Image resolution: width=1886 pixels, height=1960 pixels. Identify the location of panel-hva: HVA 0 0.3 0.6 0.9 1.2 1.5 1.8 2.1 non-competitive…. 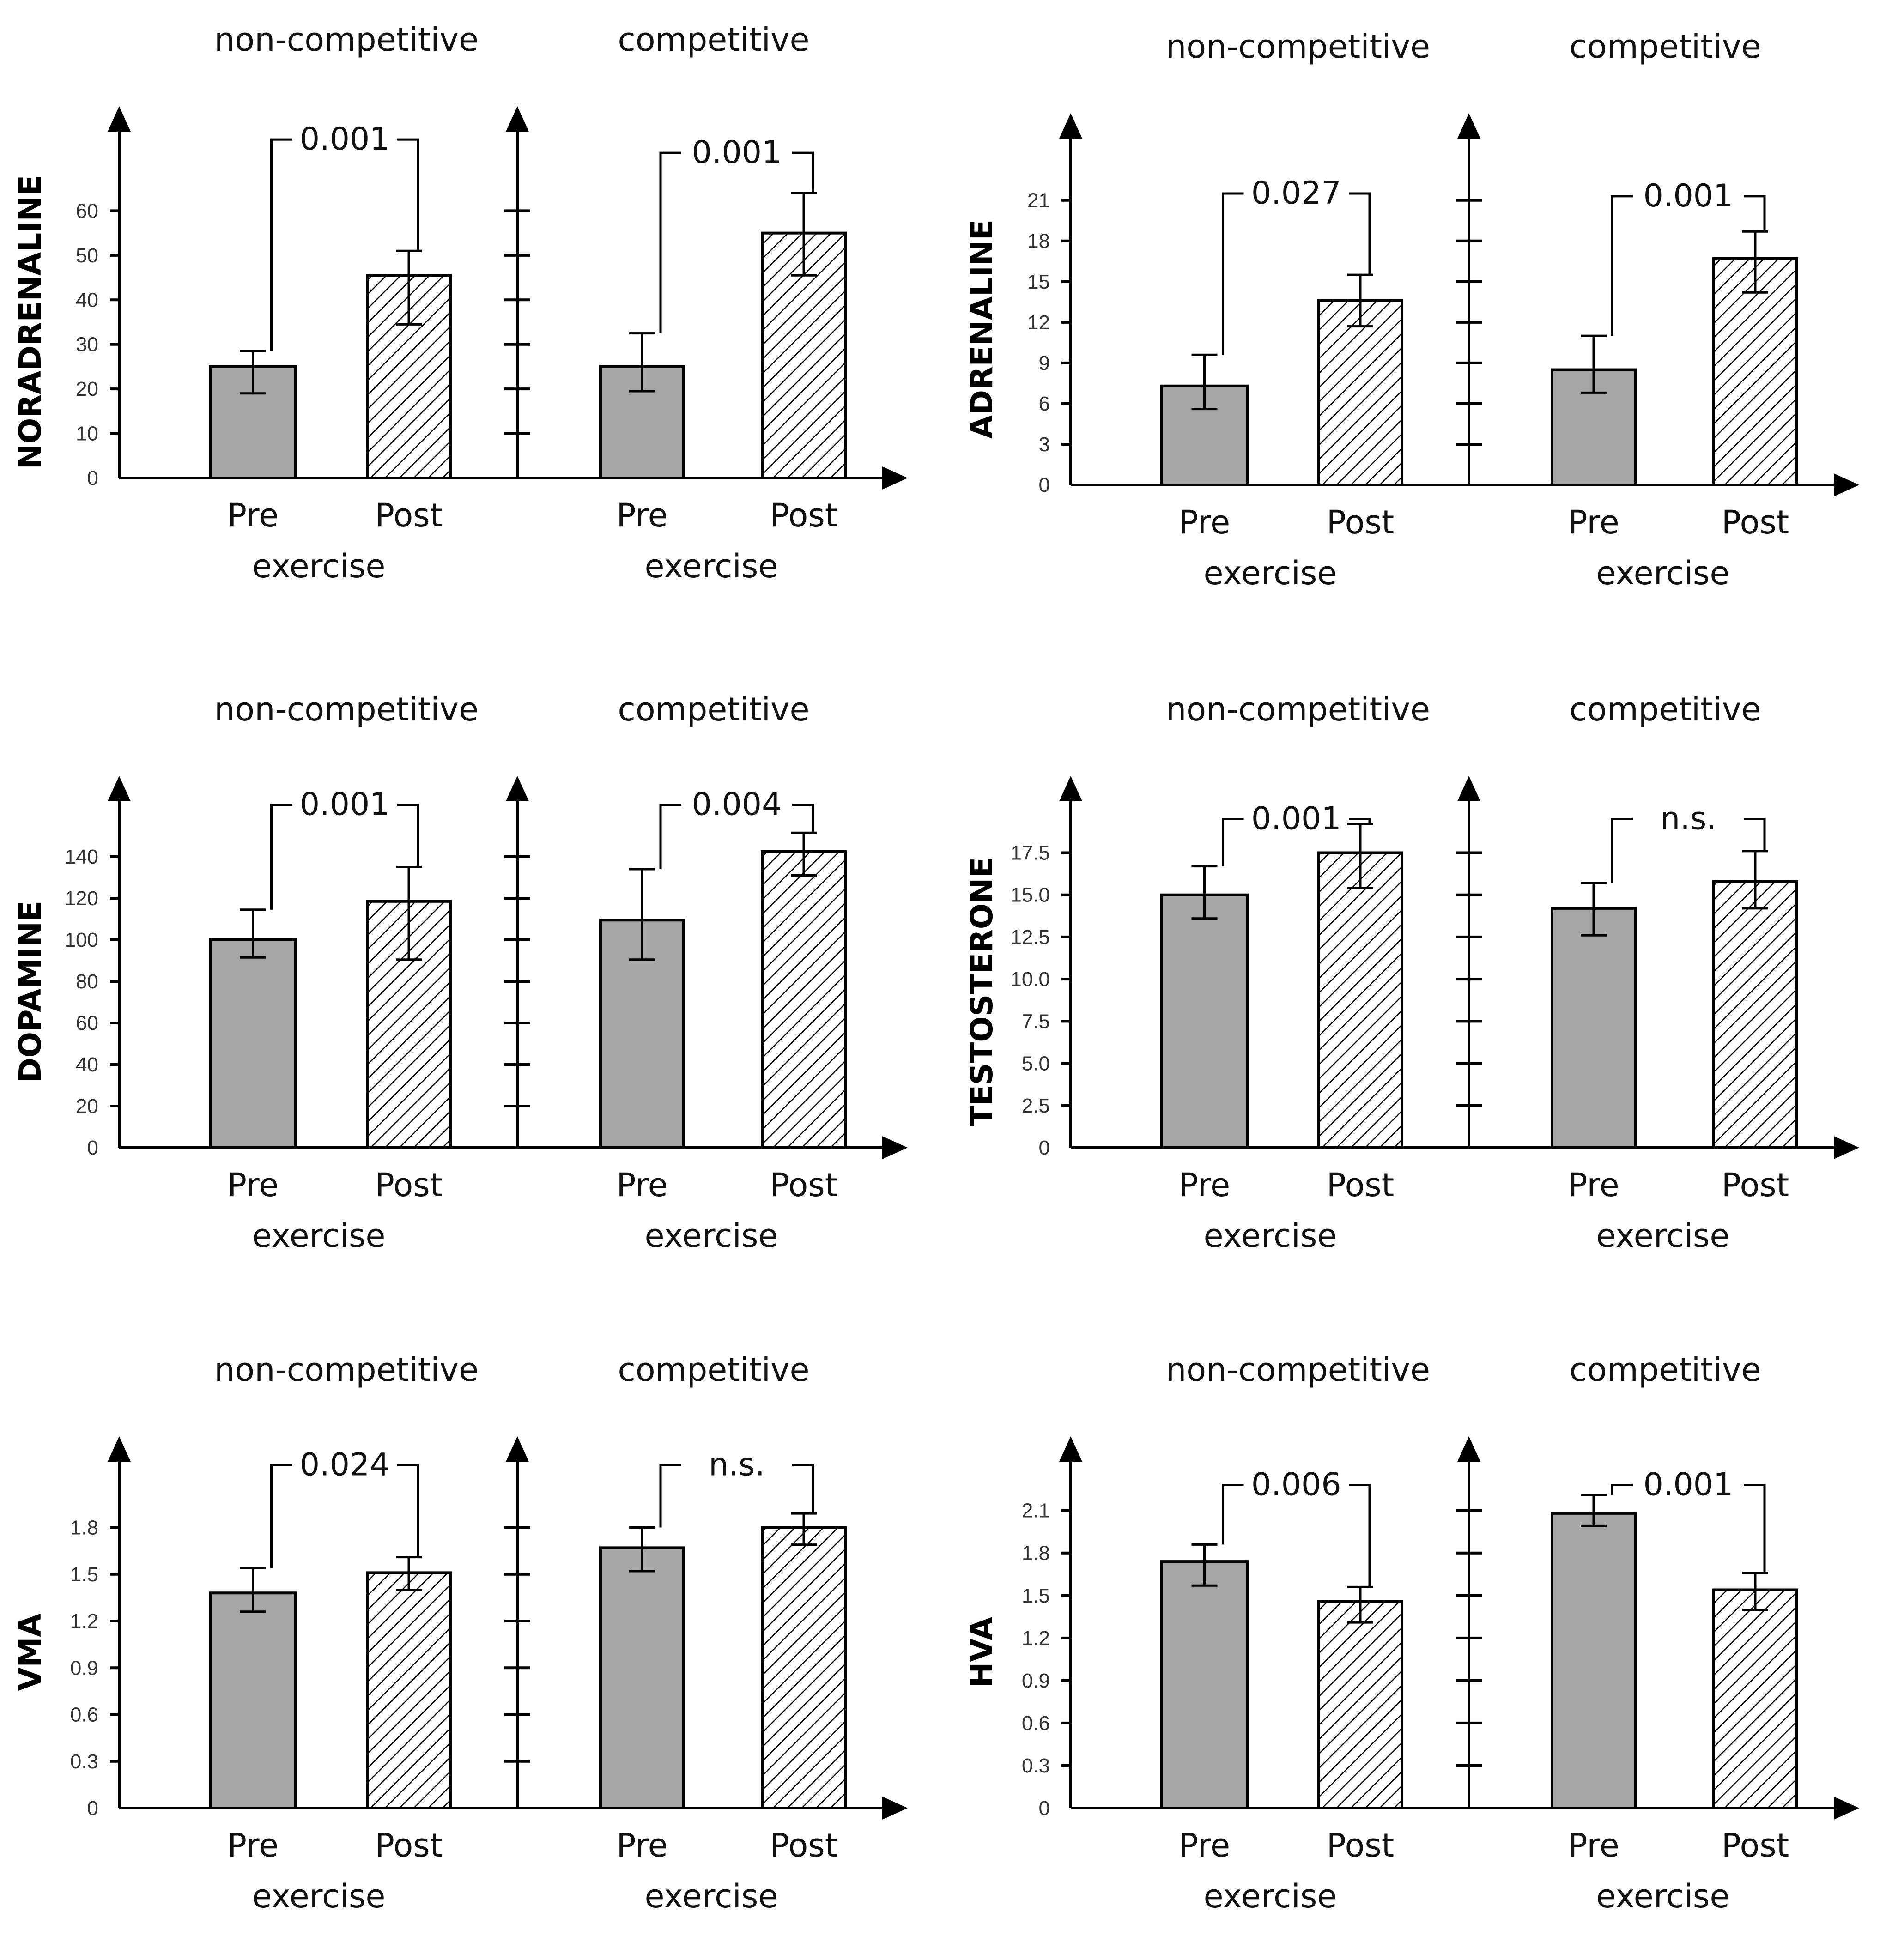
(1411, 1633).